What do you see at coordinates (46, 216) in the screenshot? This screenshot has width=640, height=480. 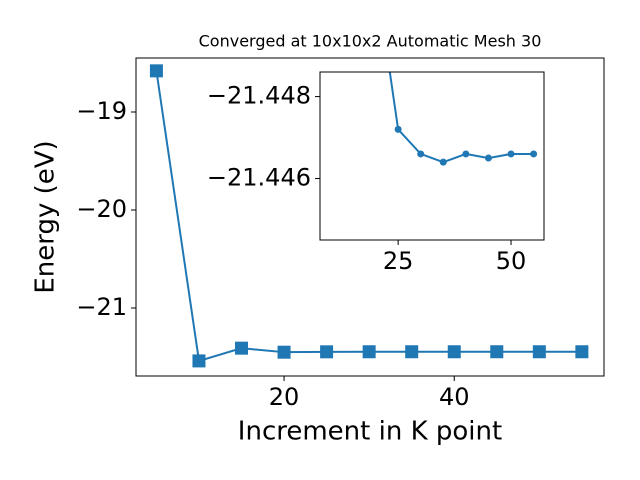 I see `y-axis-label: Energy (eV)` at bounding box center [46, 216].